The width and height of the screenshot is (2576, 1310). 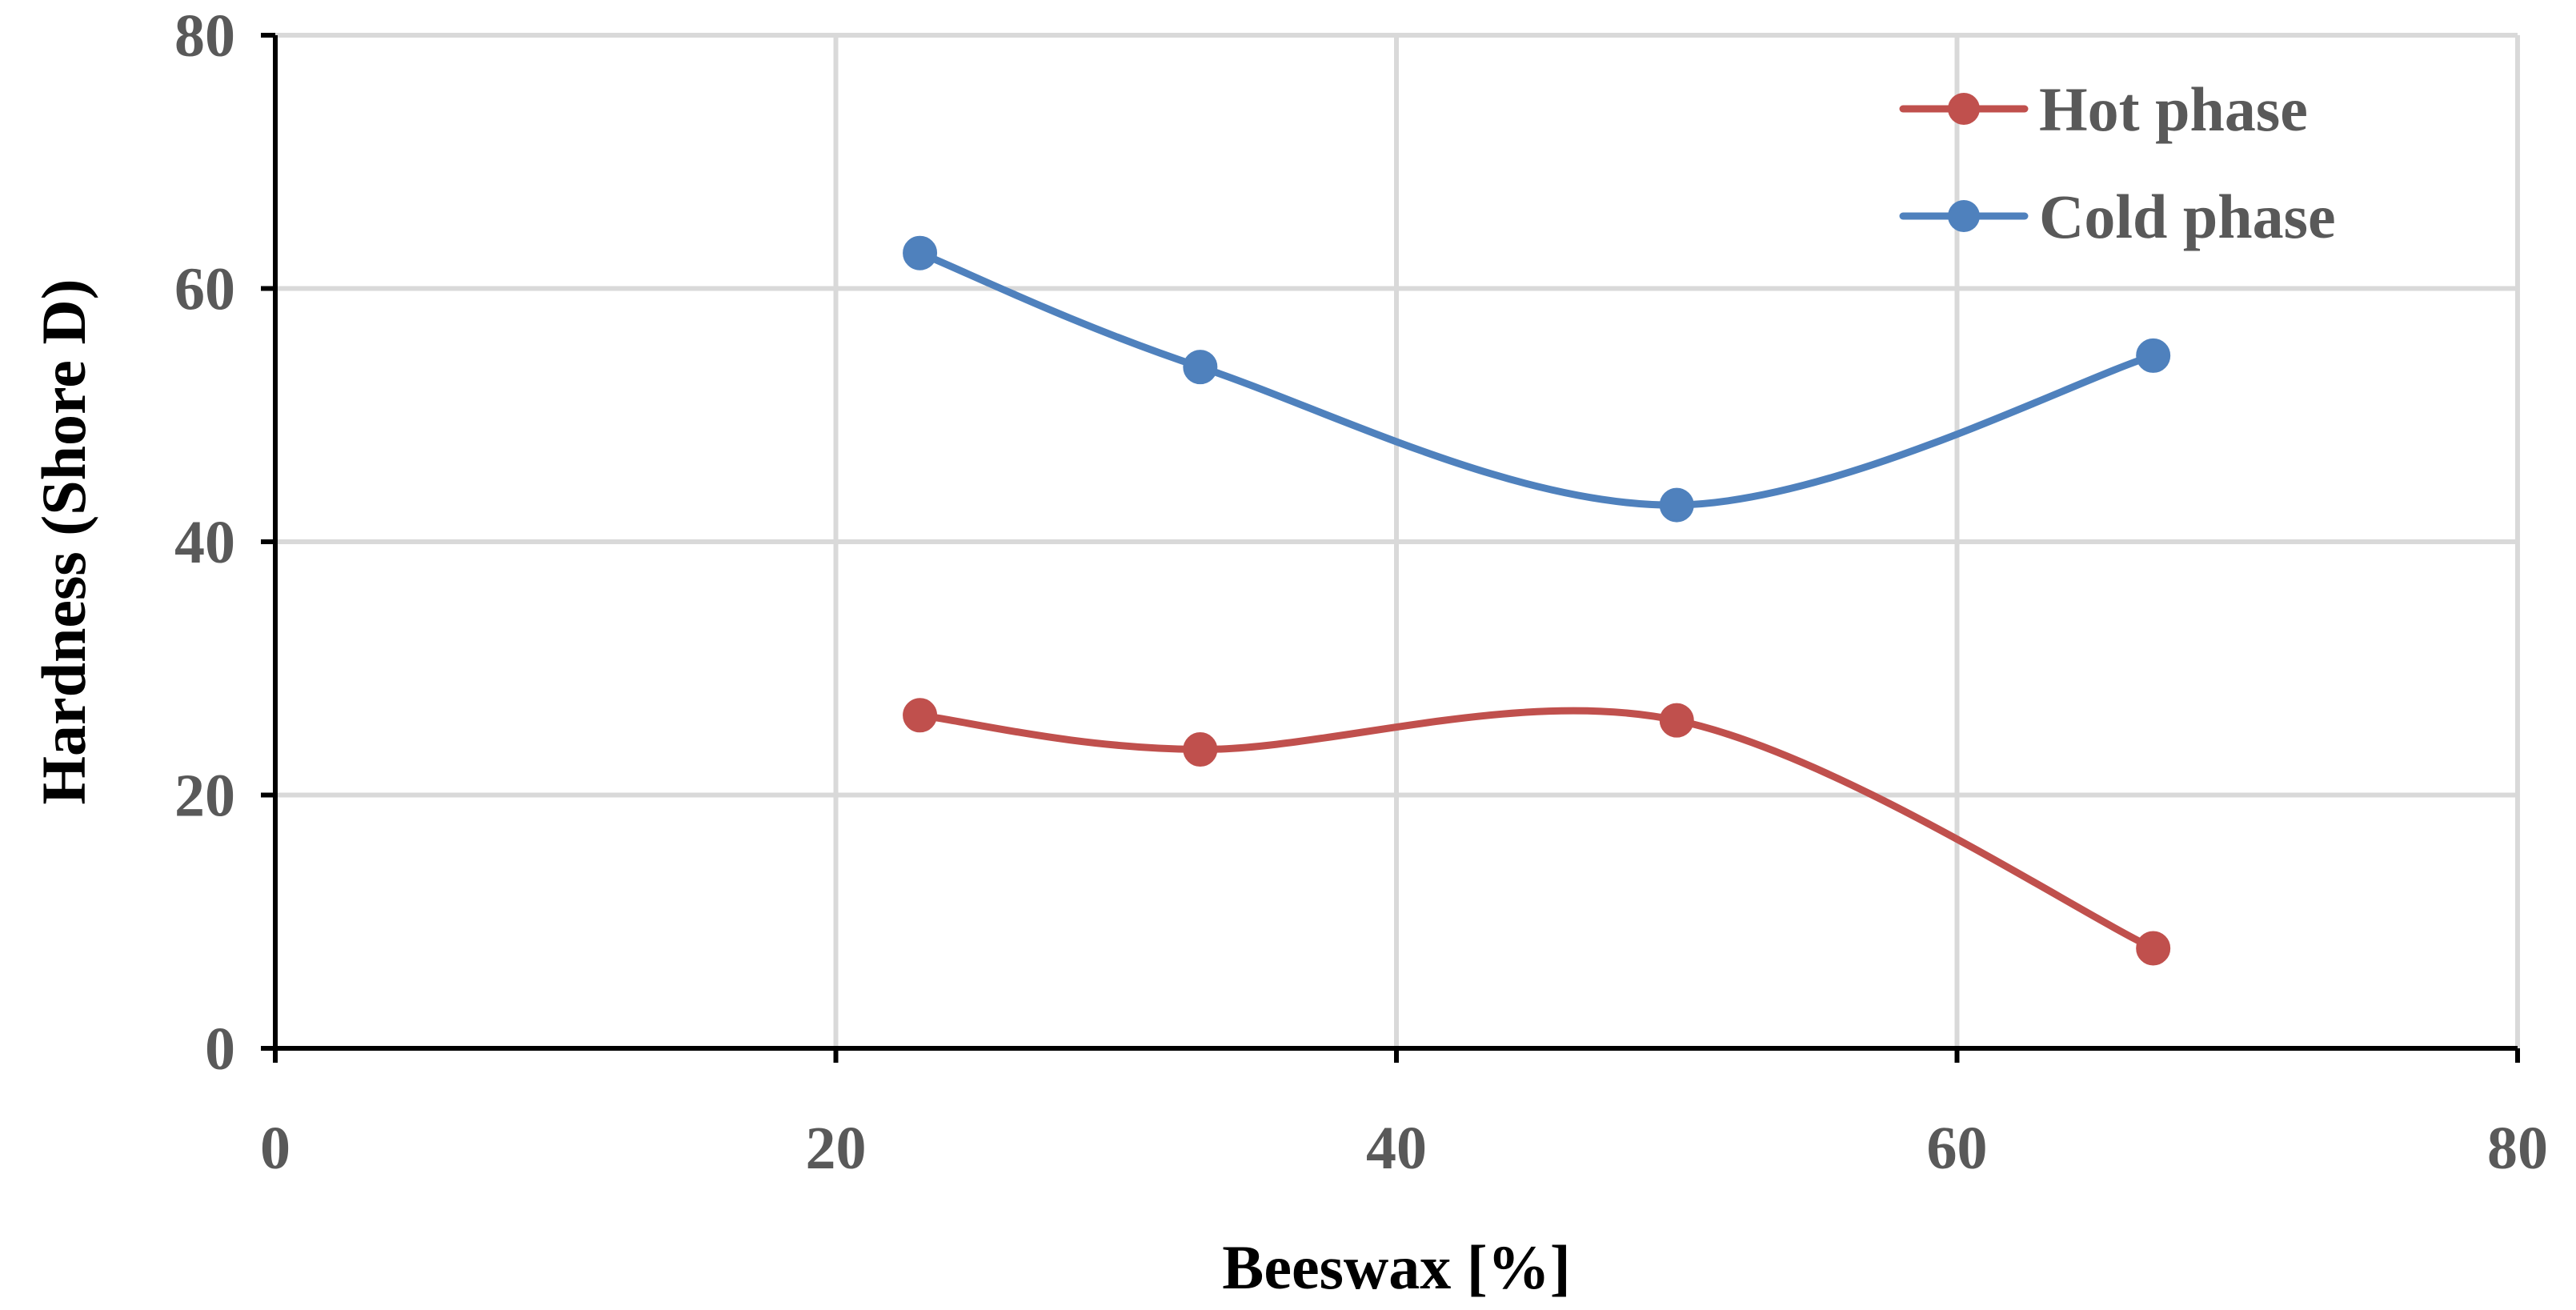 What do you see at coordinates (2517, 1148) in the screenshot?
I see `x-tick-label: 80` at bounding box center [2517, 1148].